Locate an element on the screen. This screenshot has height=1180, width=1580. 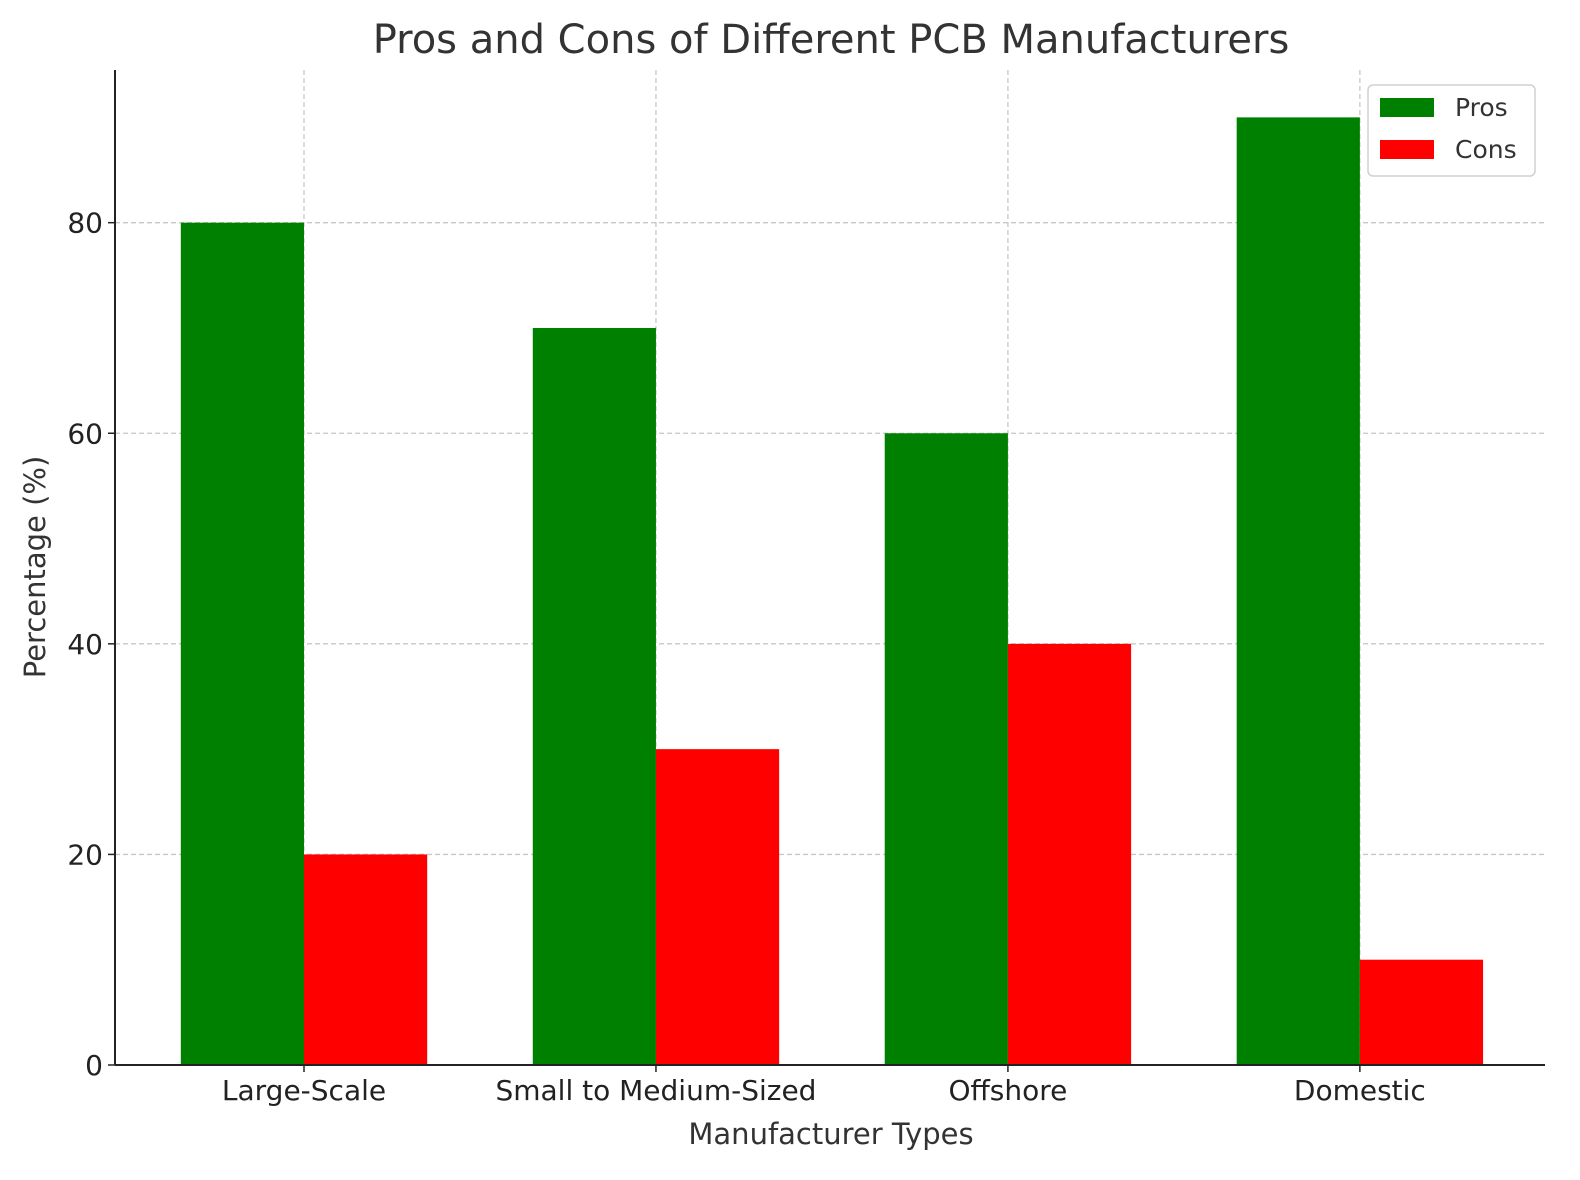
y-tick-label: 0 is located at coordinates (94, 1065).